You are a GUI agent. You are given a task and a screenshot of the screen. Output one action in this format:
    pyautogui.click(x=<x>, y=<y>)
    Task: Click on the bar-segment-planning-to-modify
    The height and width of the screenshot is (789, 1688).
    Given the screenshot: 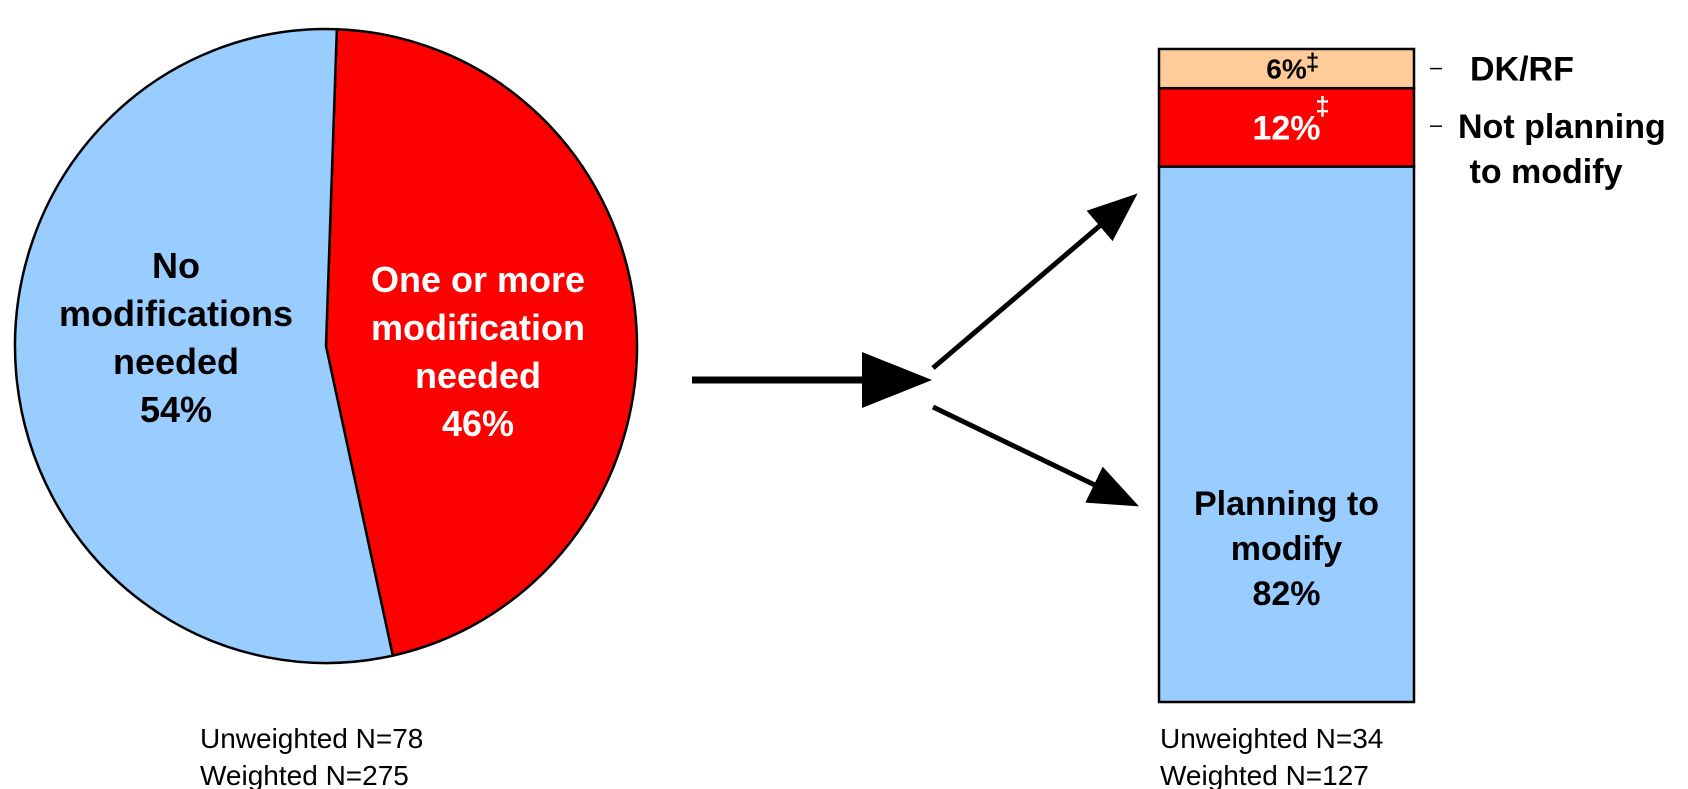 What is the action you would take?
    pyautogui.click(x=1286, y=434)
    